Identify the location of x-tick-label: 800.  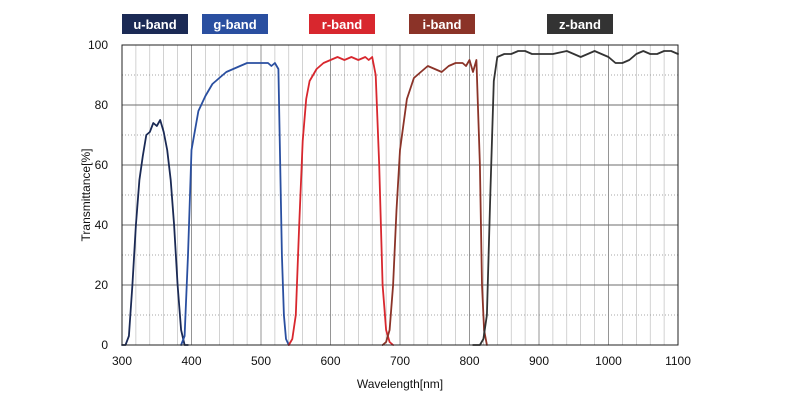
(469, 361).